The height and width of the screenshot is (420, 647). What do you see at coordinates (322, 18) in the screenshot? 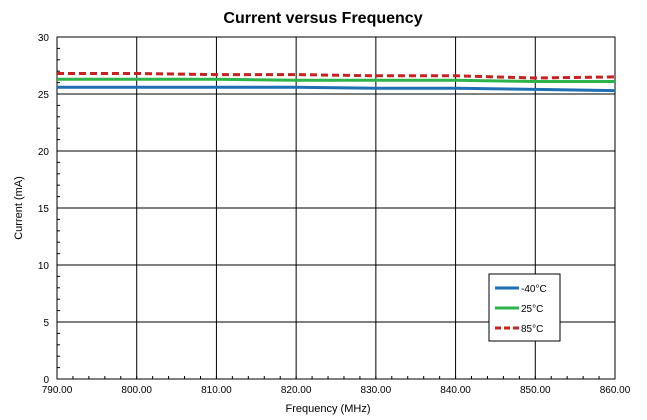
I see `chart-title: Current versus Frequency` at bounding box center [322, 18].